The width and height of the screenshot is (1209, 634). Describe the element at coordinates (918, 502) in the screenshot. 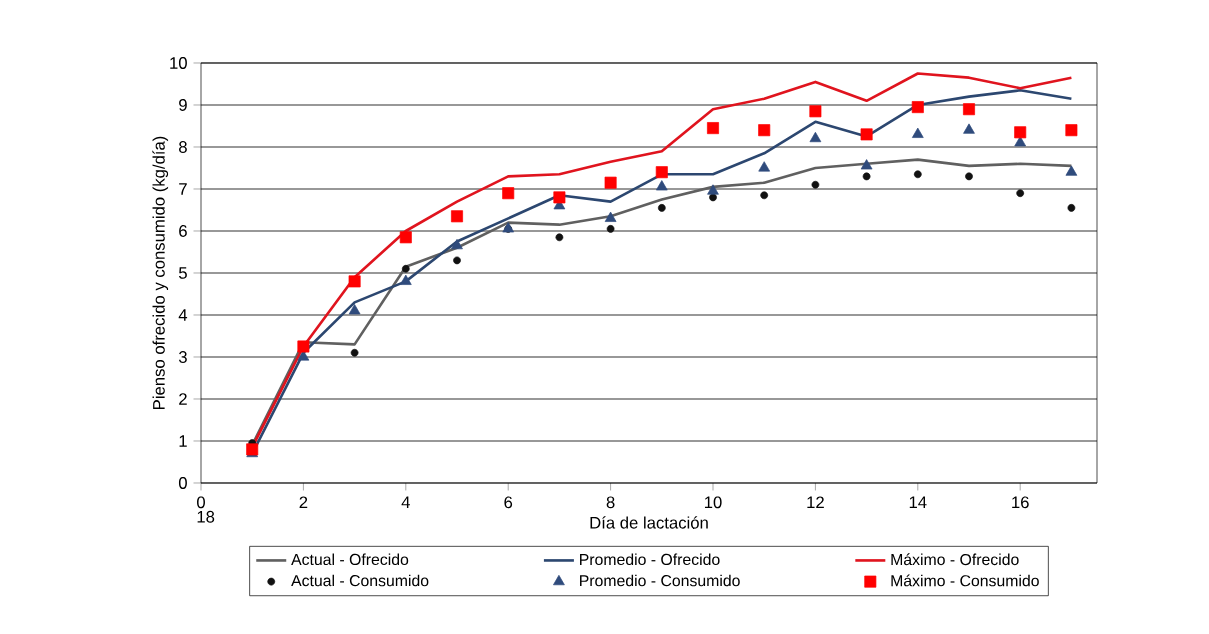

I see `x-tick-label: 14` at that location.